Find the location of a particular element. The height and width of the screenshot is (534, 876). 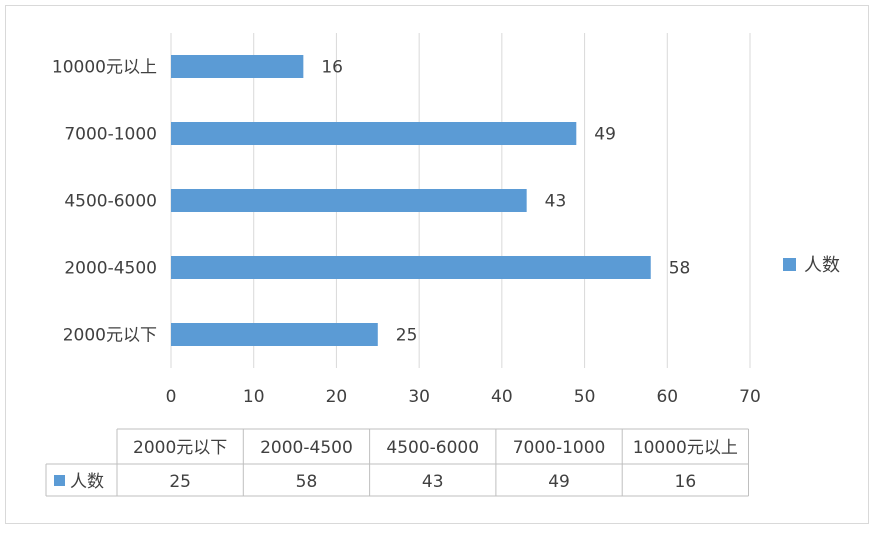

legend-label: 人数 is located at coordinates (822, 265).